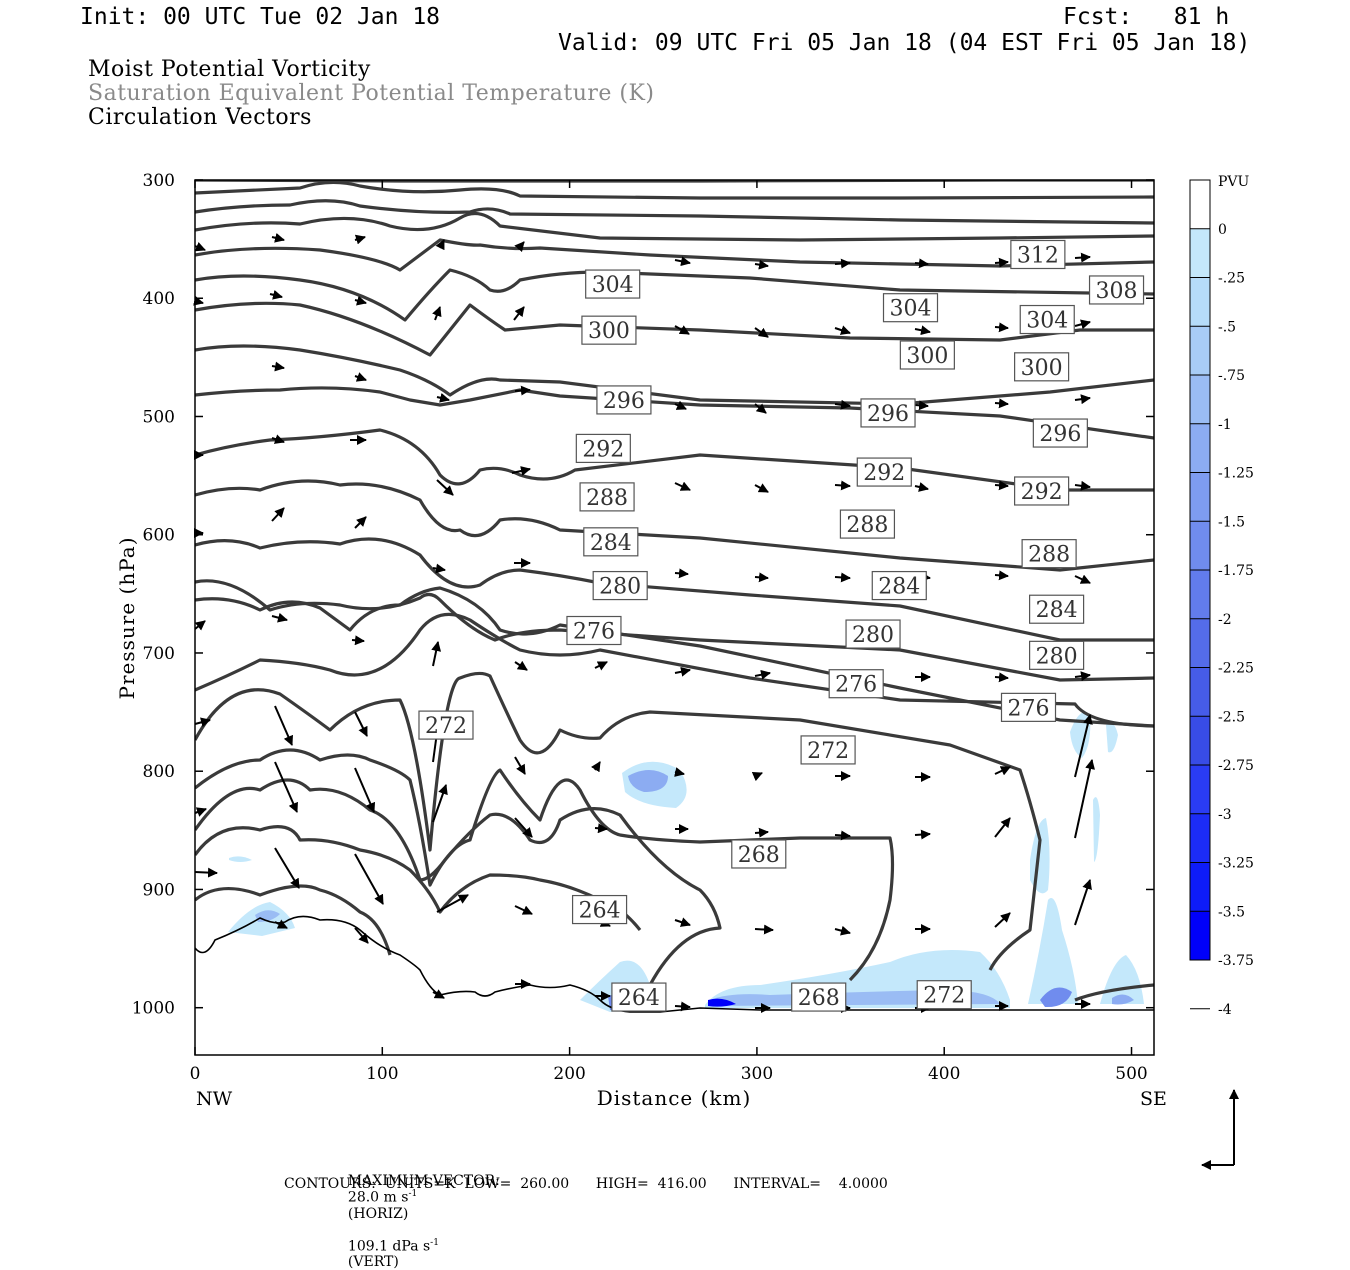 Image resolution: width=1350 pixels, height=1270 pixels. Describe the element at coordinates (1116, 290) in the screenshot. I see `contour-label: 308` at that location.